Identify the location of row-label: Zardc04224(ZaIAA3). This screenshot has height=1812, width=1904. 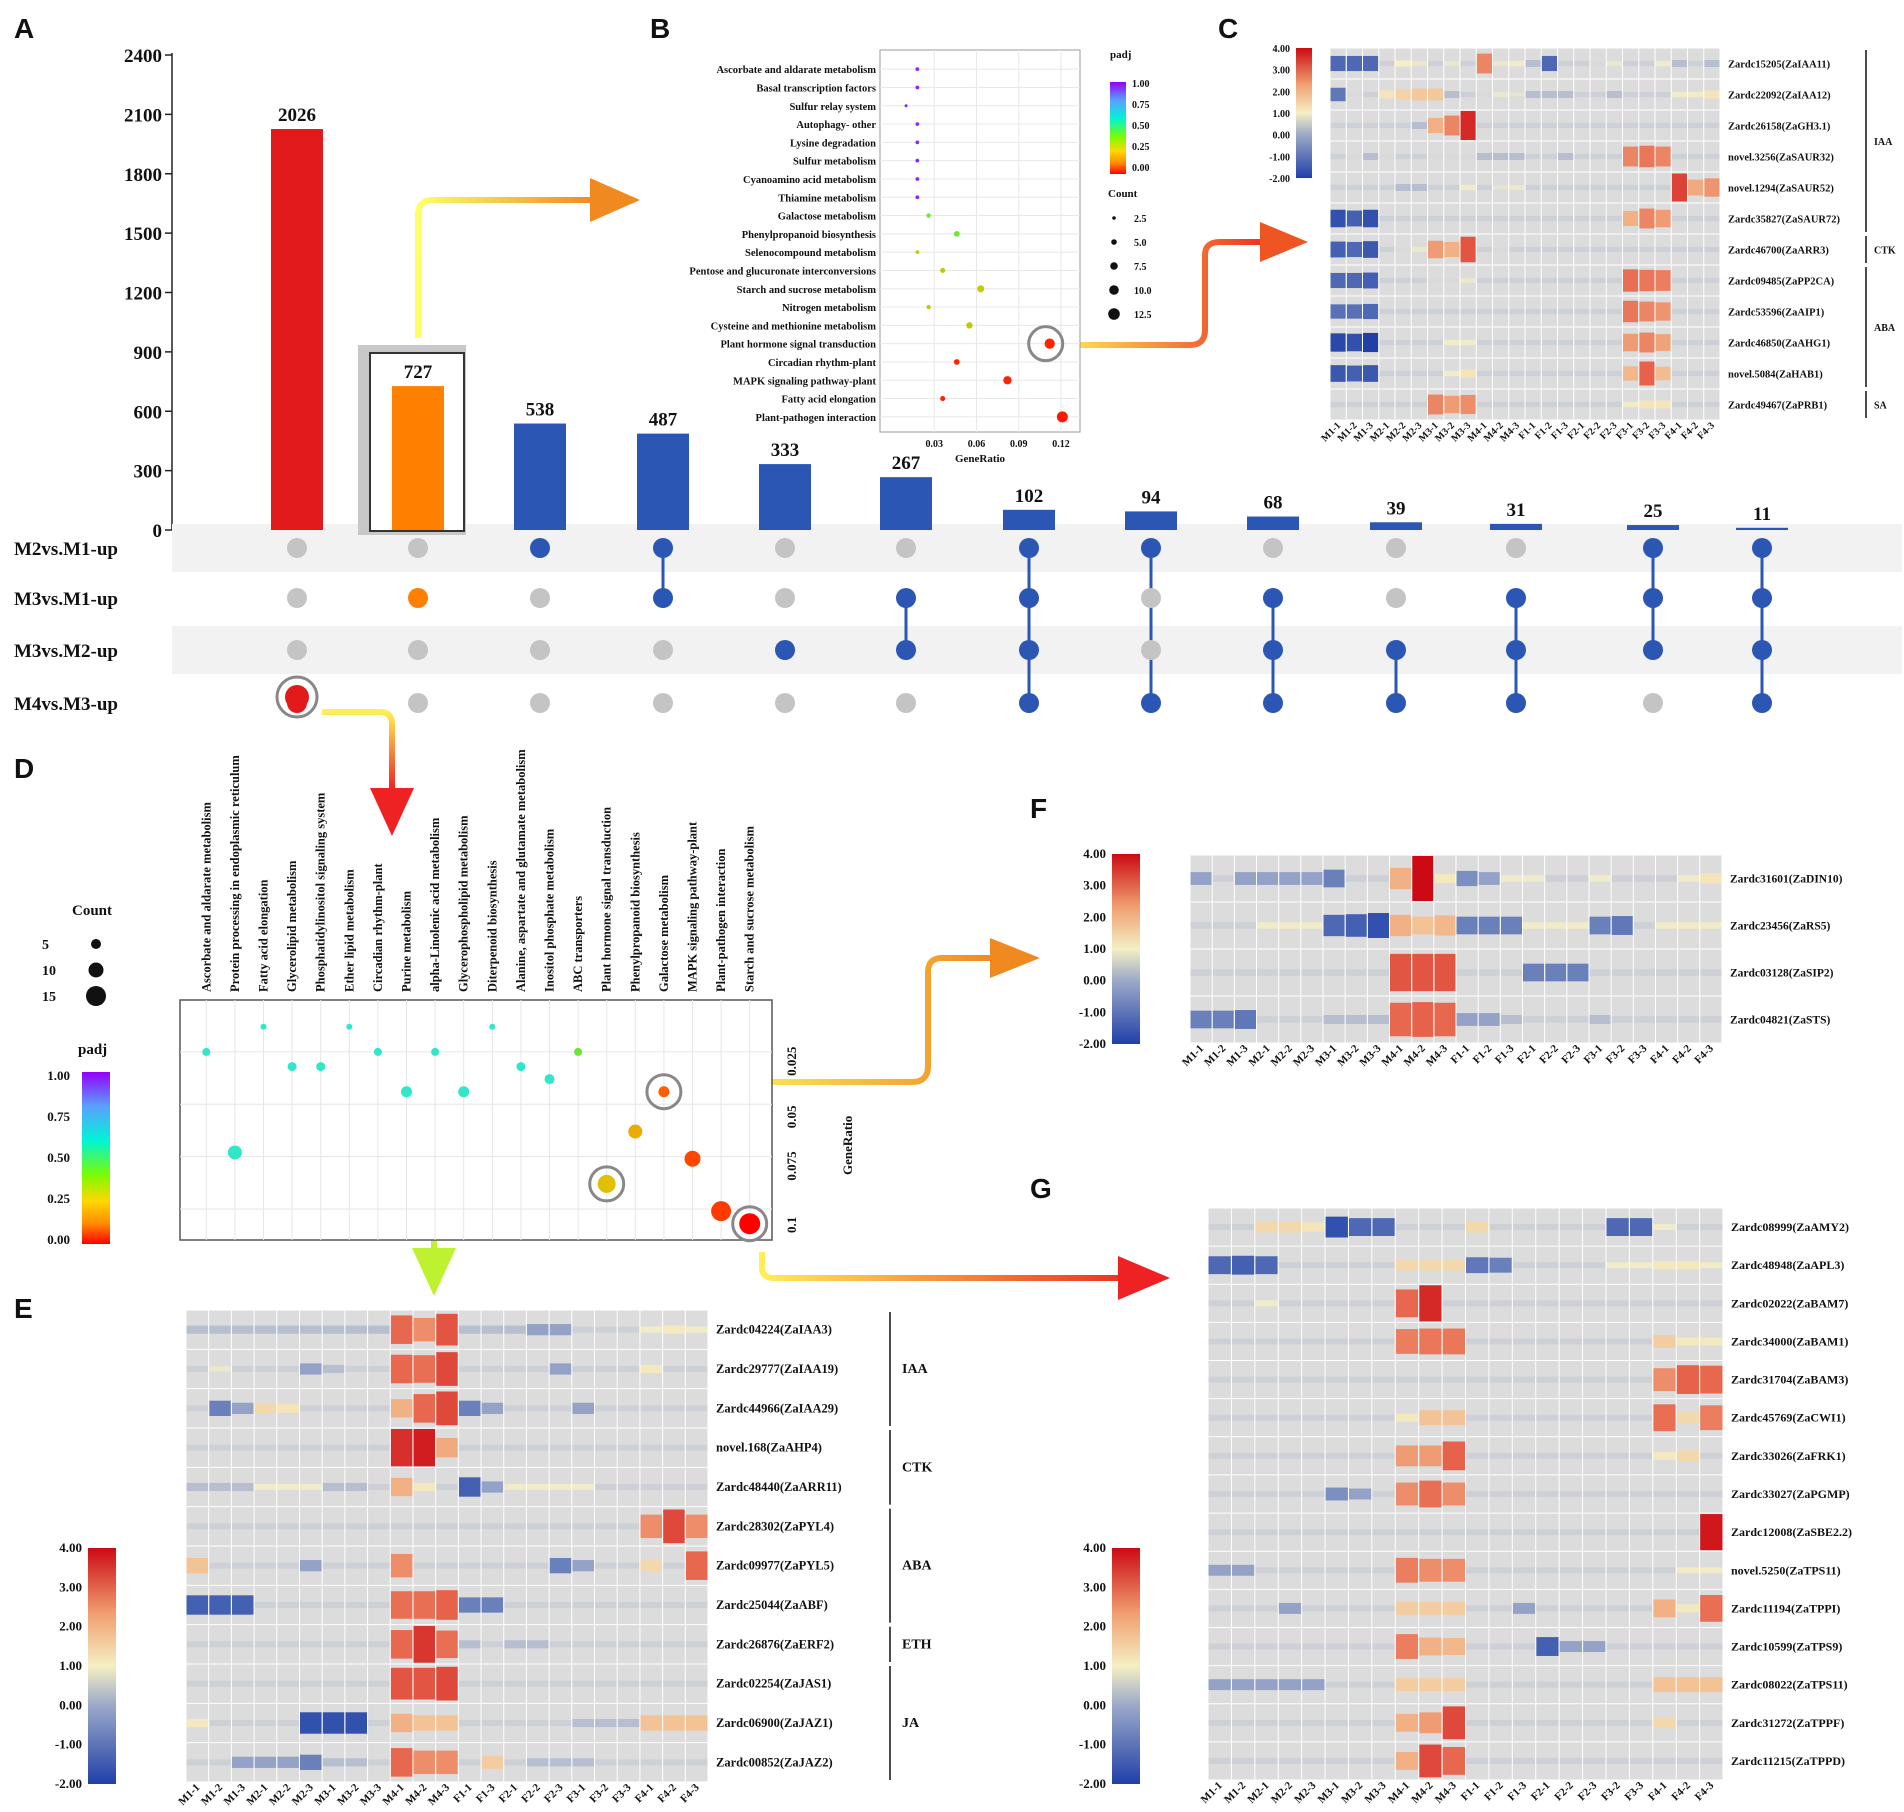
(774, 1330).